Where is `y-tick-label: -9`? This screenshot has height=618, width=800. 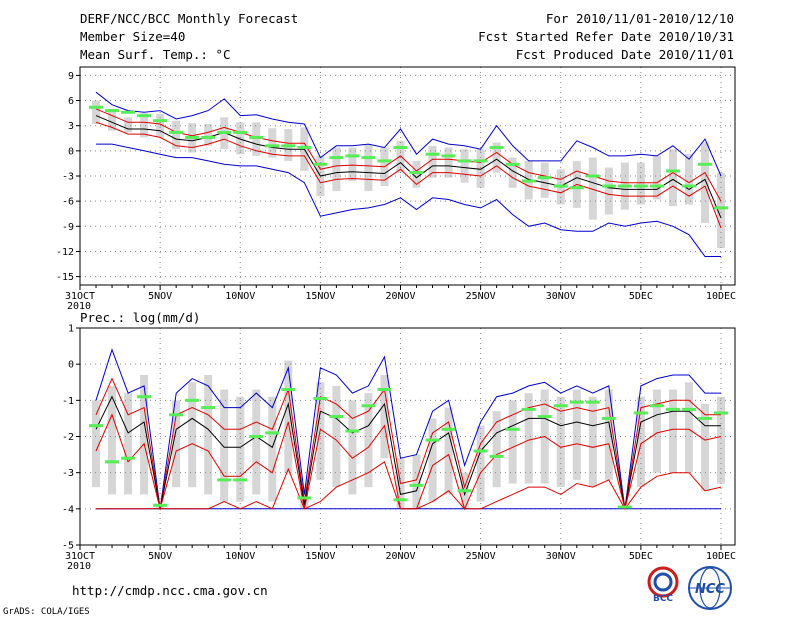 y-tick-label: -9 is located at coordinates (68, 227).